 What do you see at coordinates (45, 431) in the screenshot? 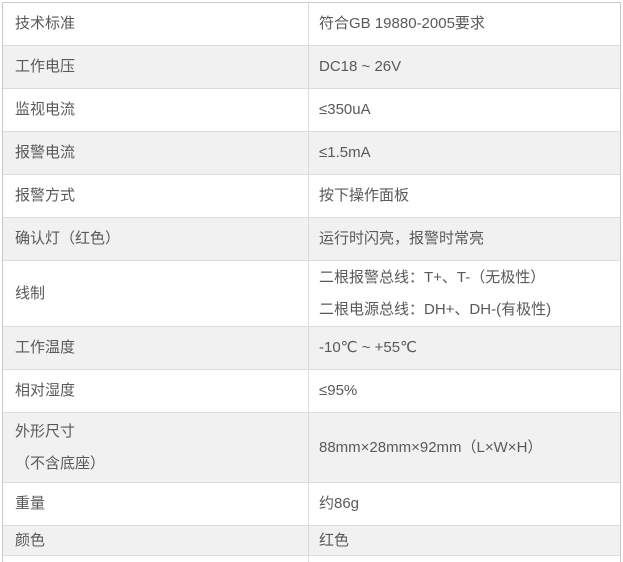
I see `spec-label-line: 外形尺寸` at bounding box center [45, 431].